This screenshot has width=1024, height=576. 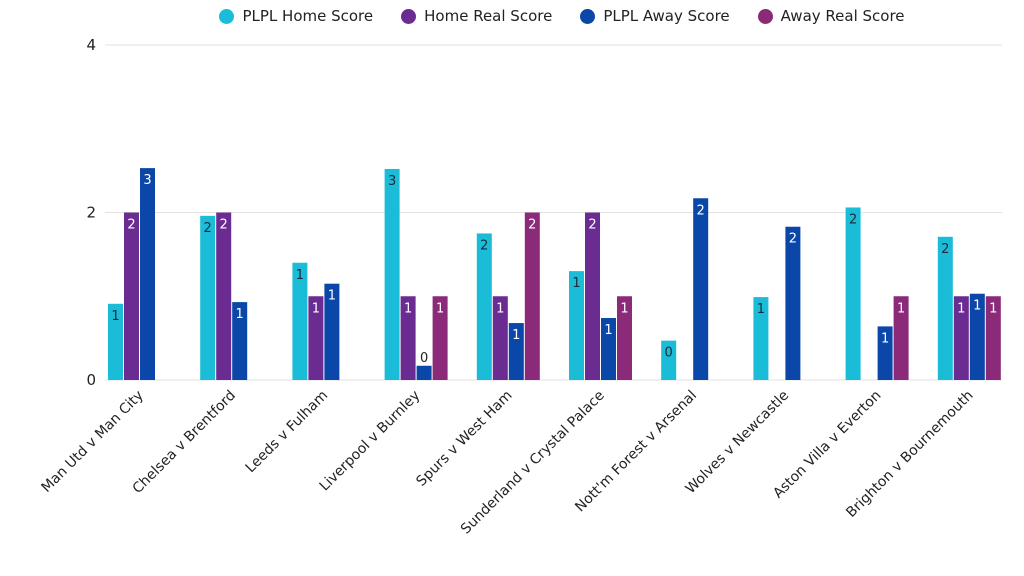 I want to click on y-tick-label: 2, so click(x=91, y=213).